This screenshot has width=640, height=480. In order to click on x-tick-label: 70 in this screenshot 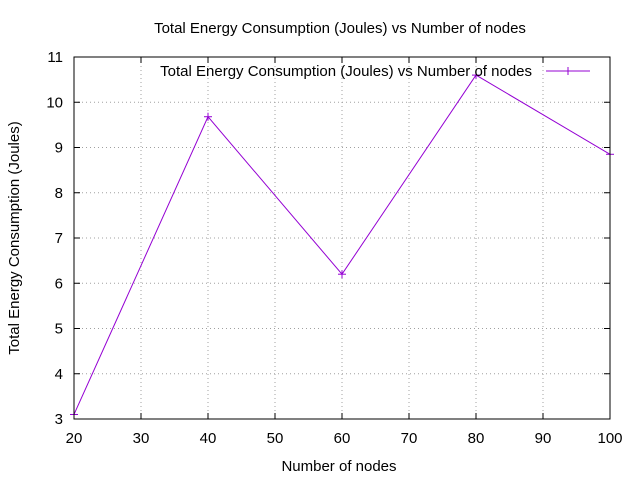, I will do `click(409, 438)`.